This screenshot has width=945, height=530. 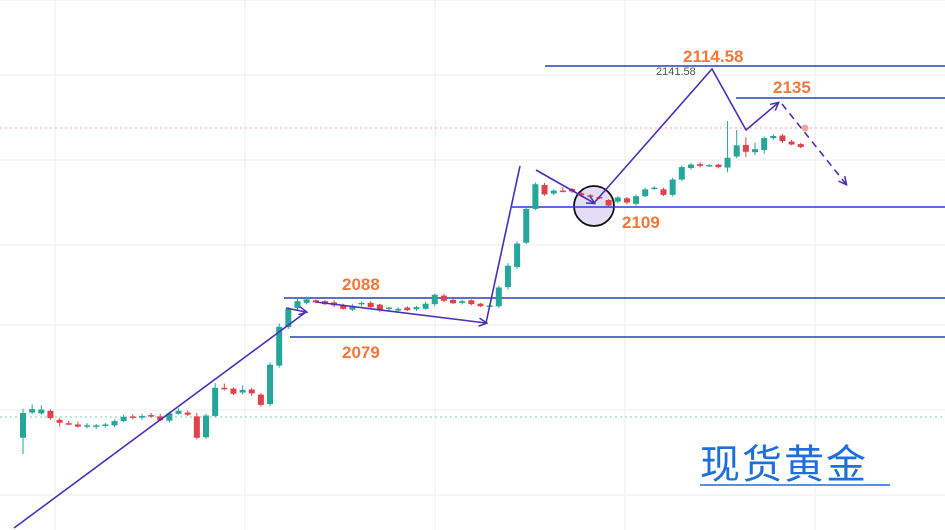 I want to click on label-2079: 2079, so click(x=361, y=352).